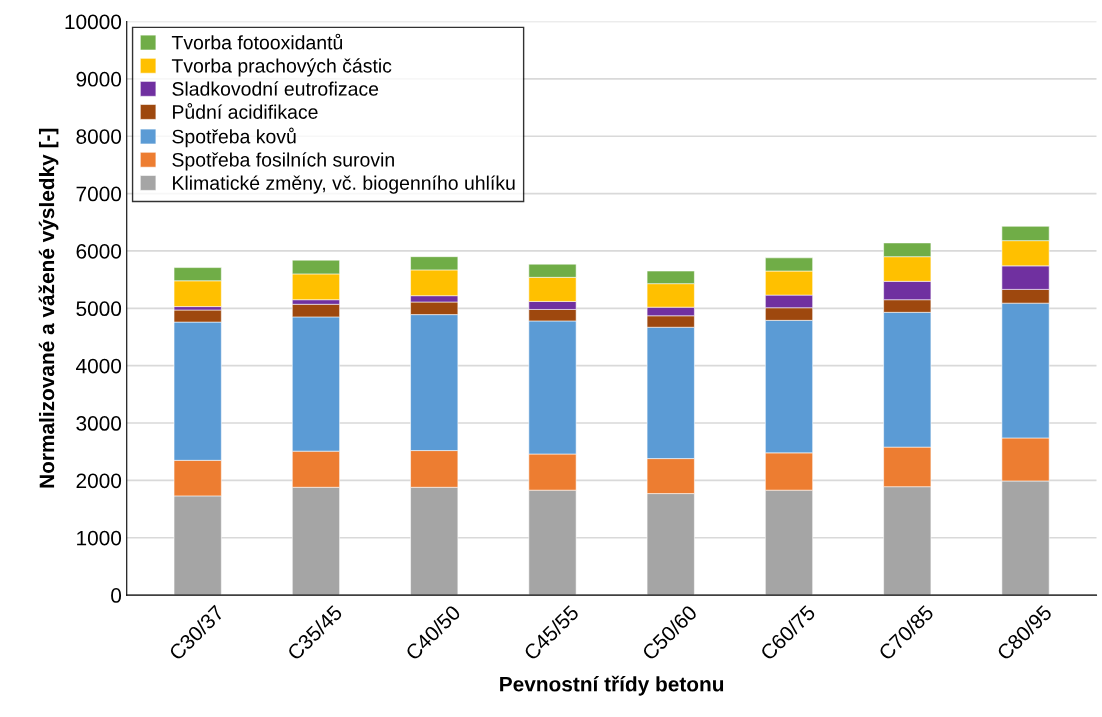  Describe the element at coordinates (116, 595) in the screenshot. I see `y-tick-label: 0` at that location.